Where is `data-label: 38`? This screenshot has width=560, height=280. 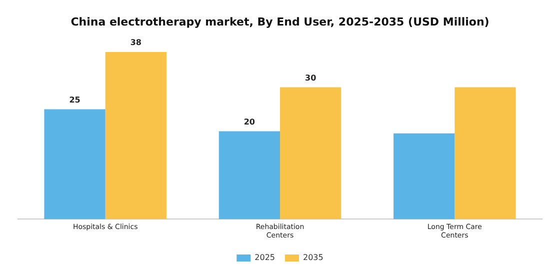 data-label: 38 is located at coordinates (136, 43).